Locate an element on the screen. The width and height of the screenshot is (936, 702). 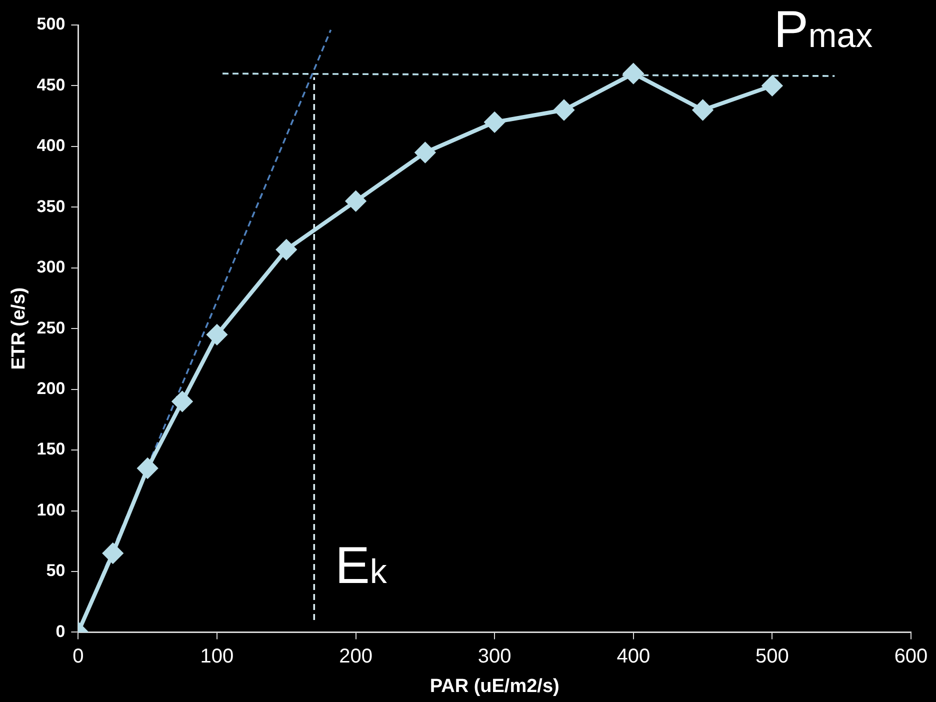
annotation: Ek is located at coordinates (361, 566).